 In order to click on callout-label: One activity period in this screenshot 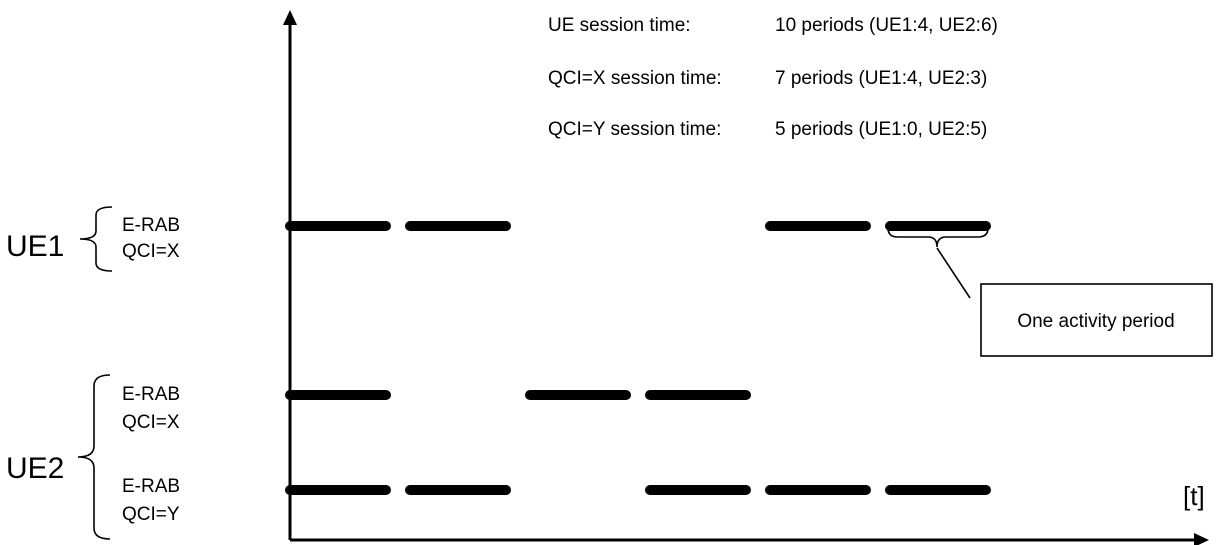, I will do `click(1095, 321)`.